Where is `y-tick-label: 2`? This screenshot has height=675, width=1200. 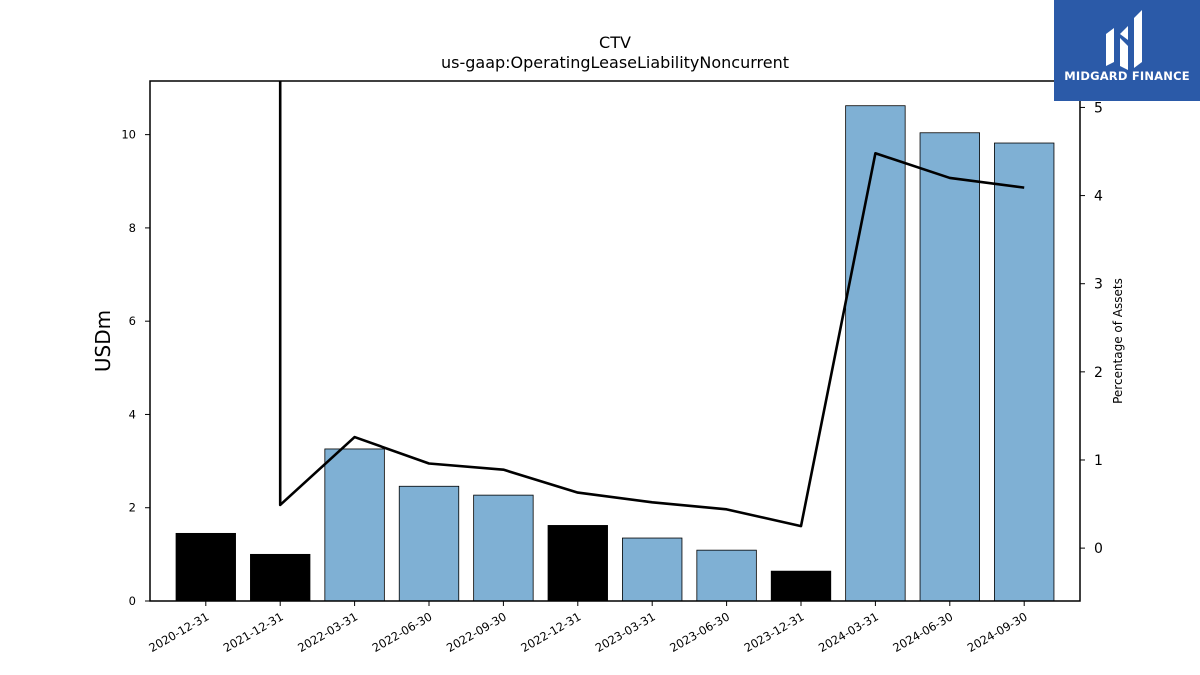
y-tick-label: 2 is located at coordinates (132, 508).